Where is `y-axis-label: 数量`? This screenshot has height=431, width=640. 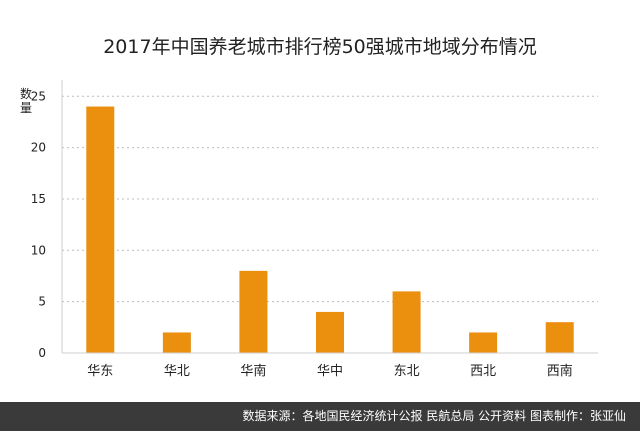
y-axis-label: 数量 is located at coordinates (26, 100).